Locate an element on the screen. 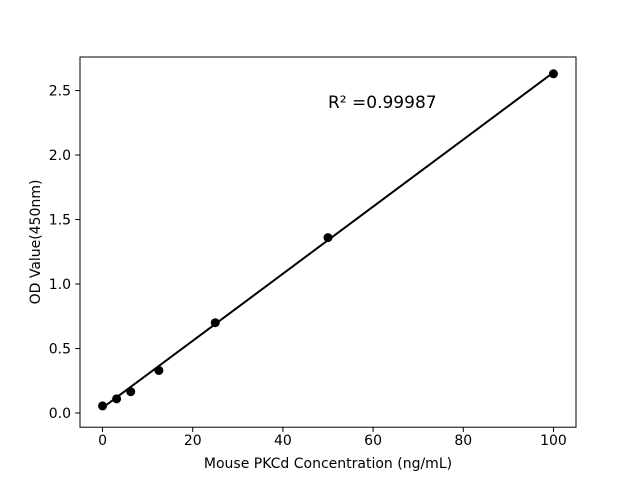 The image size is (640, 480). x-axis-label: Mouse PKCd Concentration (ng/mL) is located at coordinates (328, 464).